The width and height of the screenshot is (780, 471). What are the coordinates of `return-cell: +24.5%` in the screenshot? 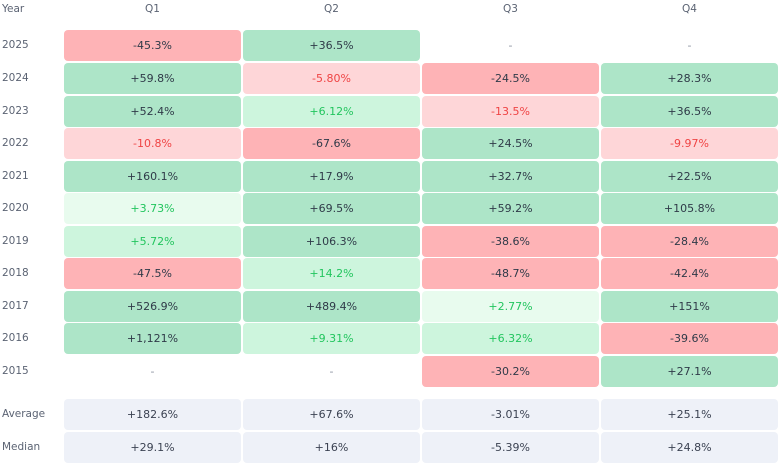 It's located at (510, 143).